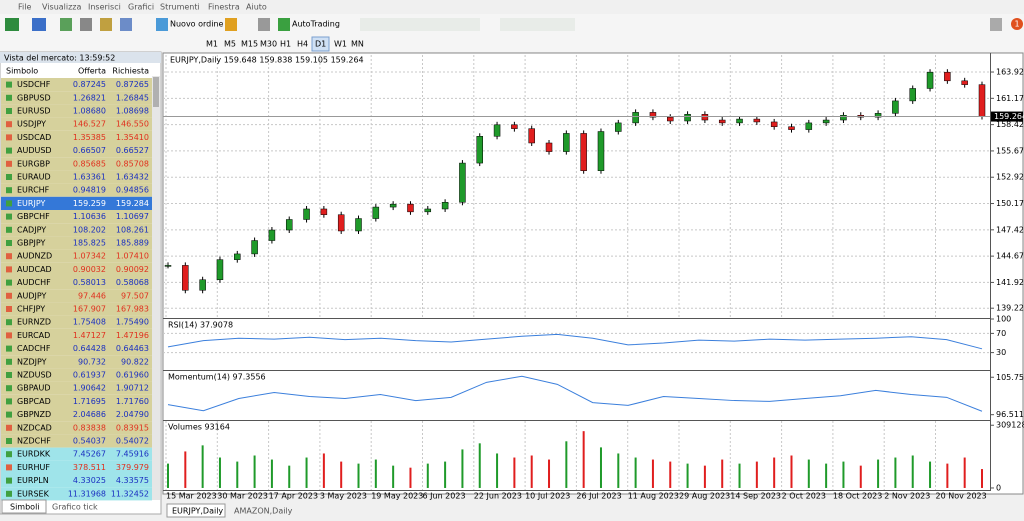 The width and height of the screenshot is (1024, 521). I want to click on timeframe-button: D1, so click(320, 44).